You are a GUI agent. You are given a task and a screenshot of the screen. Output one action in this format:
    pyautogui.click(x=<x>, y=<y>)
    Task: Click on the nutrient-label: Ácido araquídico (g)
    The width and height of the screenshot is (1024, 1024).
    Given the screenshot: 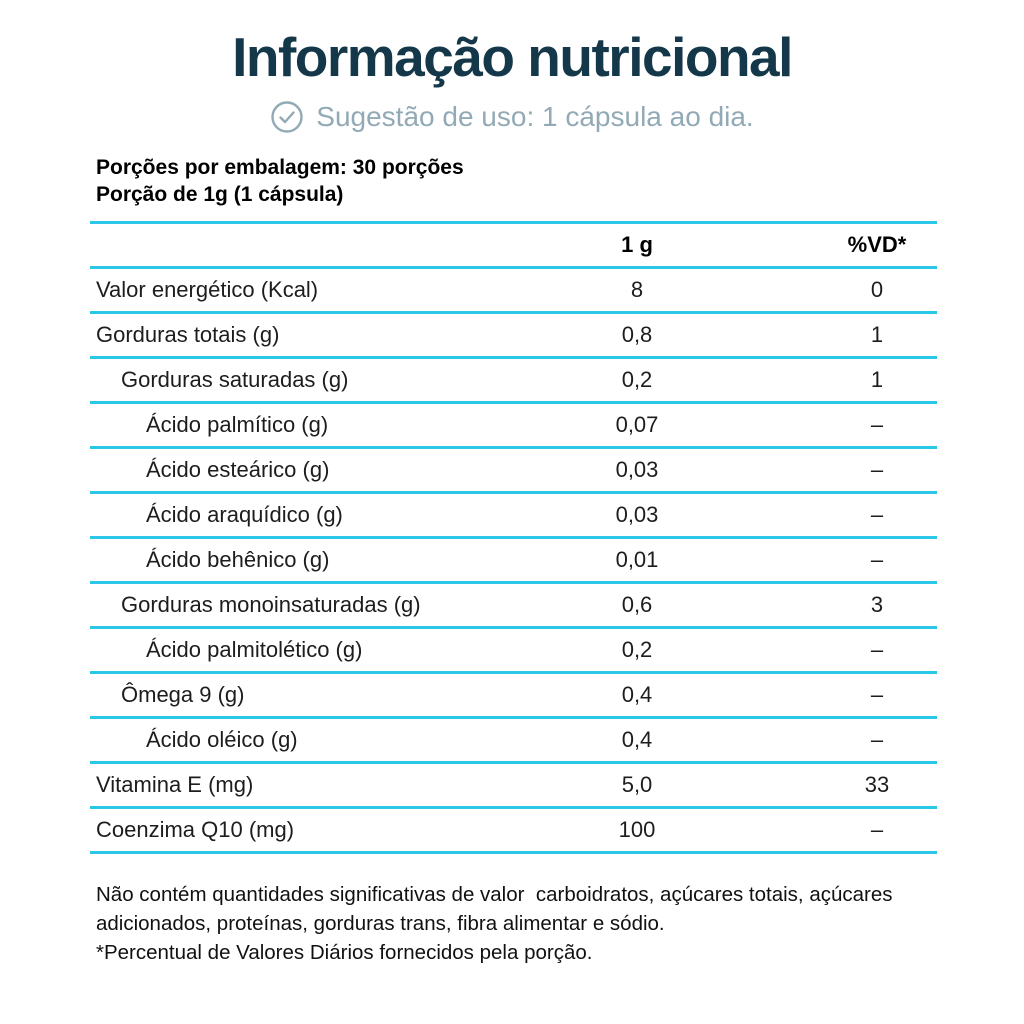 What is the action you would take?
    pyautogui.click(x=244, y=514)
    